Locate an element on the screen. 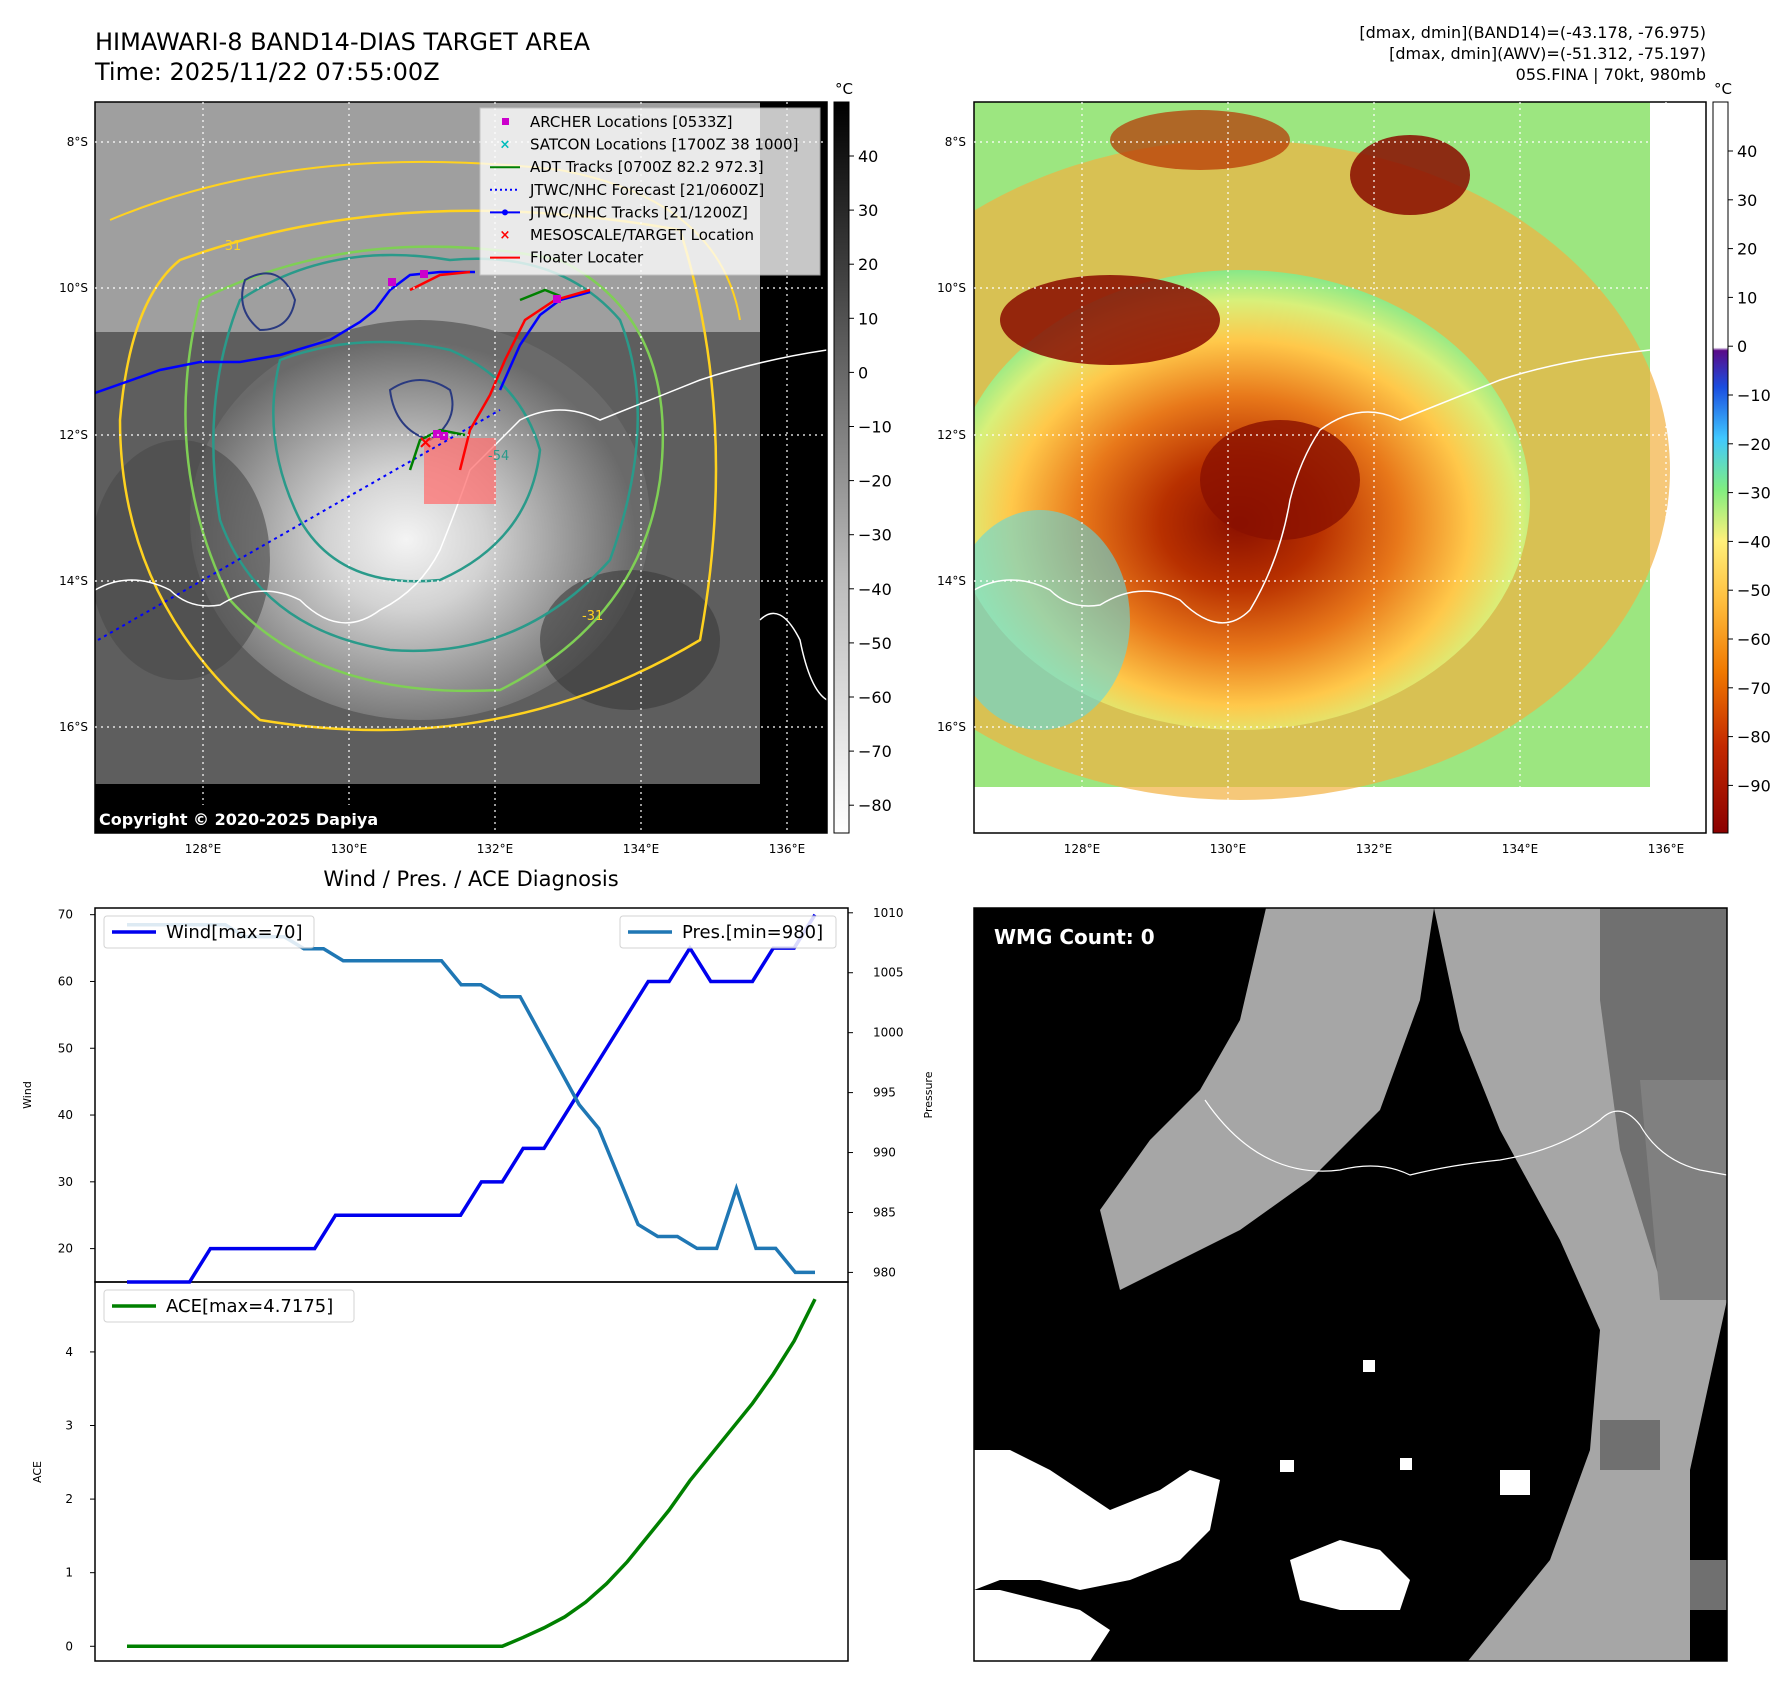 This screenshot has height=1690, width=1788. wv-lon-label: 134°E is located at coordinates (1520, 849).